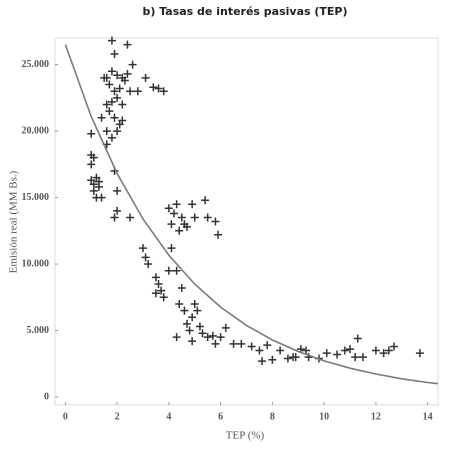 The height and width of the screenshot is (452, 450). Describe the element at coordinates (220, 416) in the screenshot. I see `x-tick-label: 6` at that location.